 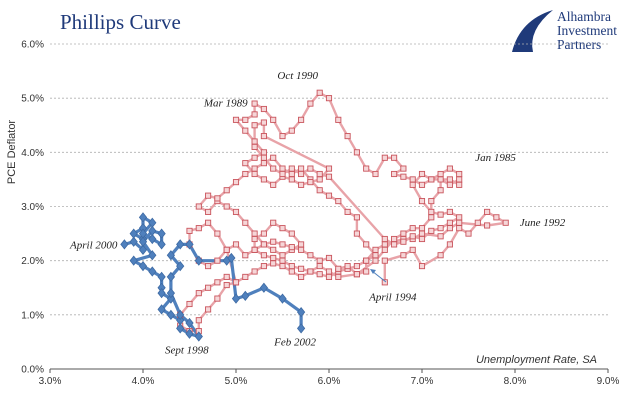 I want to click on annotation-label: June 1992, so click(x=543, y=223).